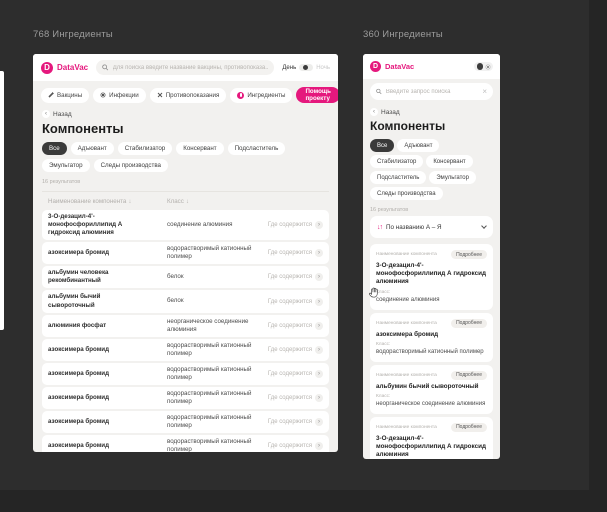  Describe the element at coordinates (65, 95) in the screenshot. I see `tab-vaccines: Вакцины` at that location.